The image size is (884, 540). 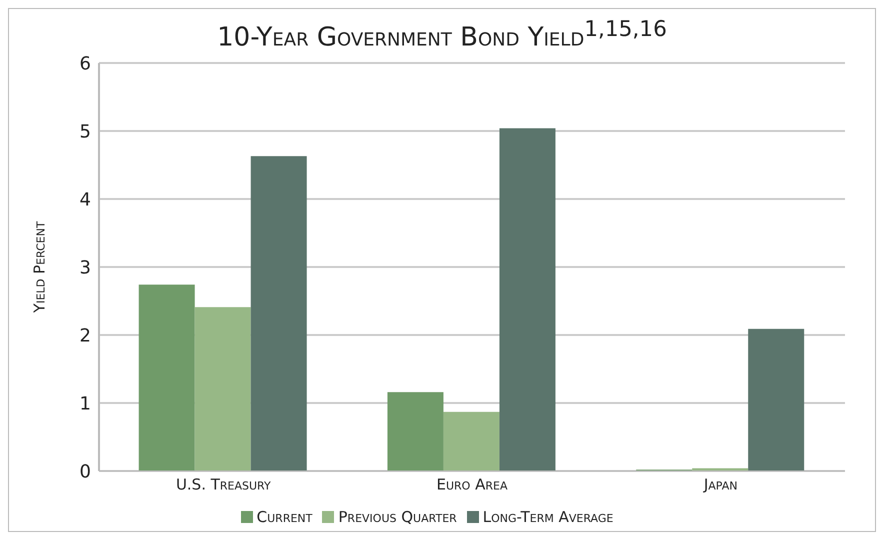 What do you see at coordinates (85, 403) in the screenshot?
I see `y-tick-label: 1` at bounding box center [85, 403].